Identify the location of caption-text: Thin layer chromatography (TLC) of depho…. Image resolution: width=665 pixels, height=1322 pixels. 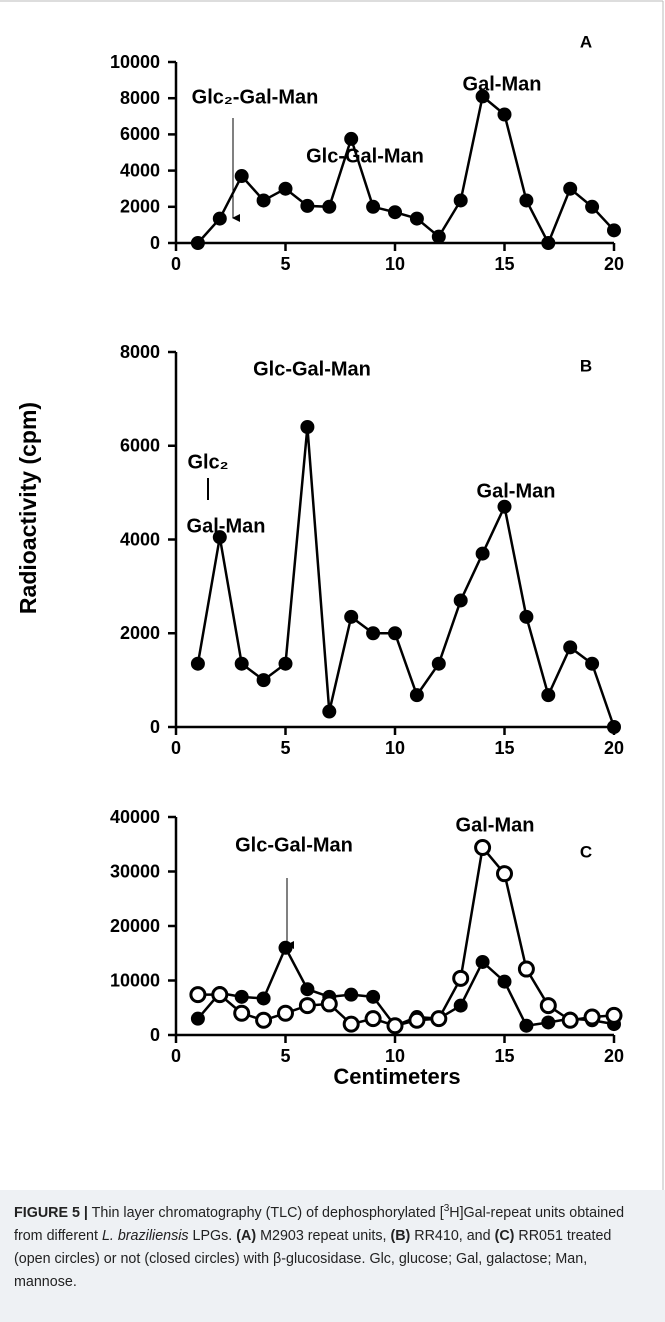
(265, 1213).